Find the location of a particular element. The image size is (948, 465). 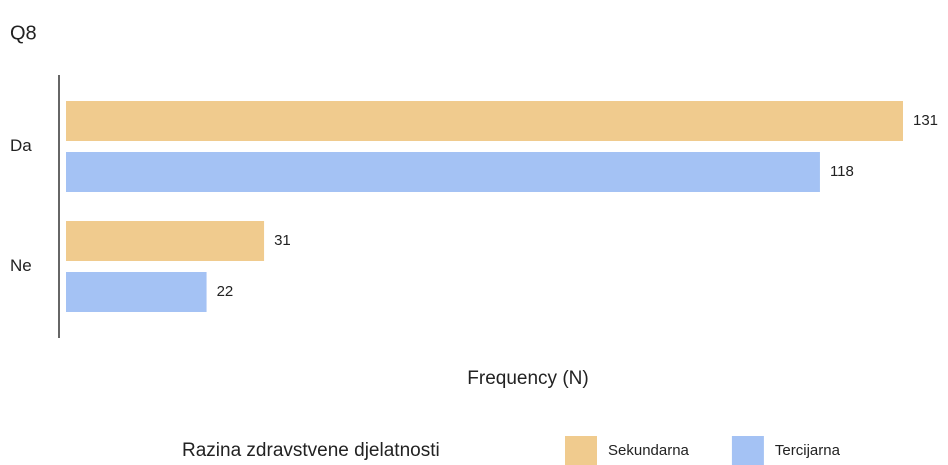

legend-title: Razina zdravstvene djelatnosti is located at coordinates (311, 450).